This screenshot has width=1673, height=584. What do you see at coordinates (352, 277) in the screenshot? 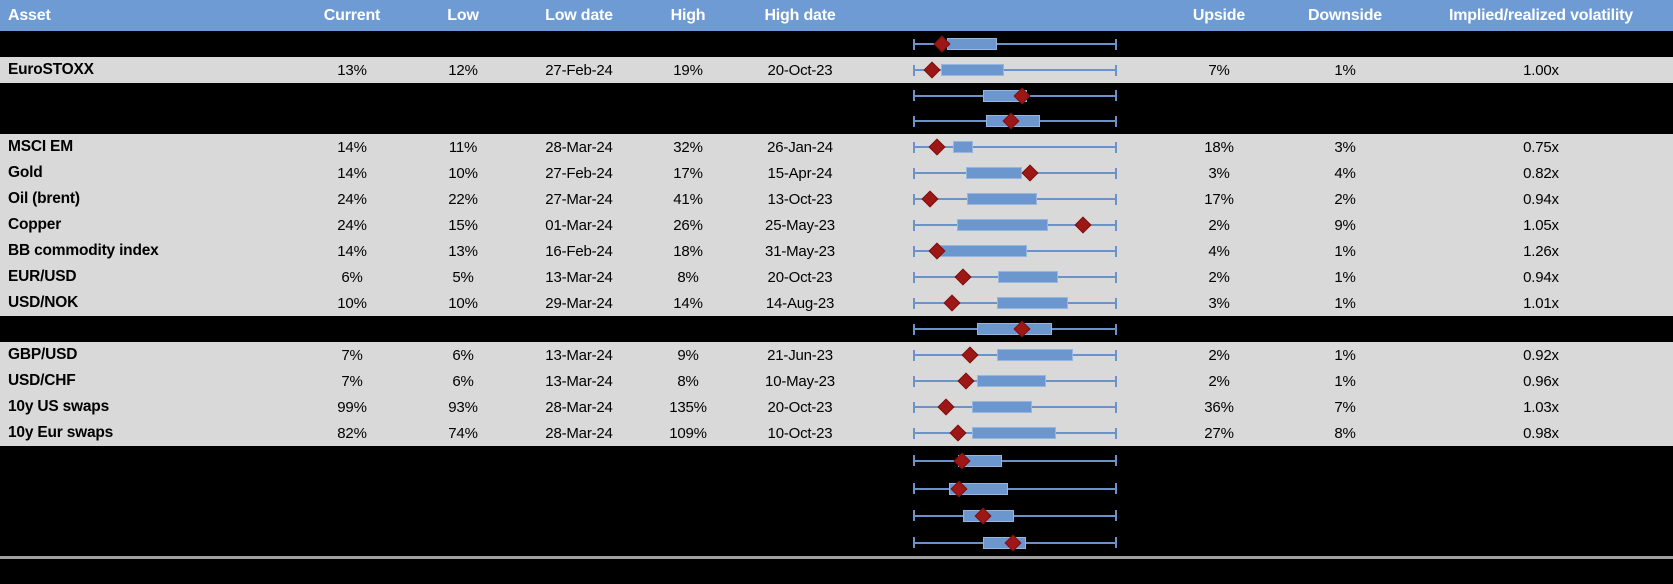
I see `cell-current: 6%` at bounding box center [352, 277].